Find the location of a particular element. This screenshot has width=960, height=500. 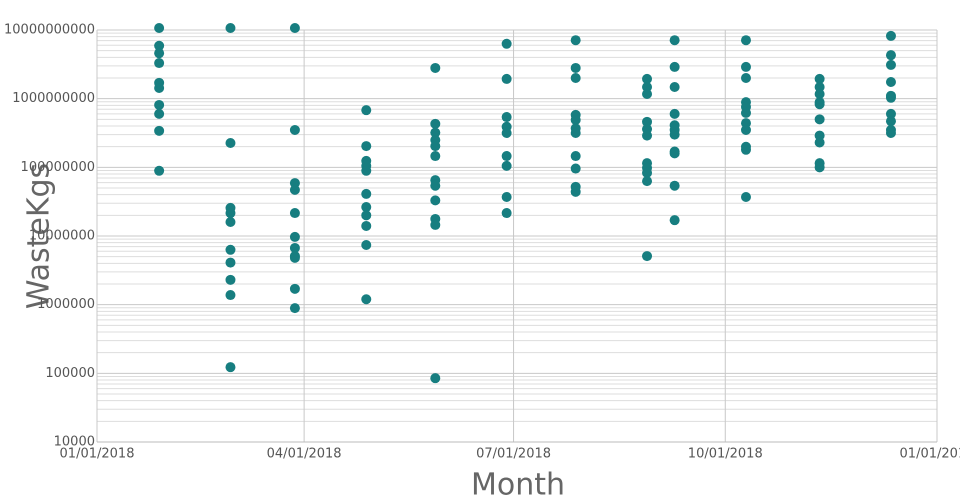

y-tick-label: 10000000 is located at coordinates (62, 236).